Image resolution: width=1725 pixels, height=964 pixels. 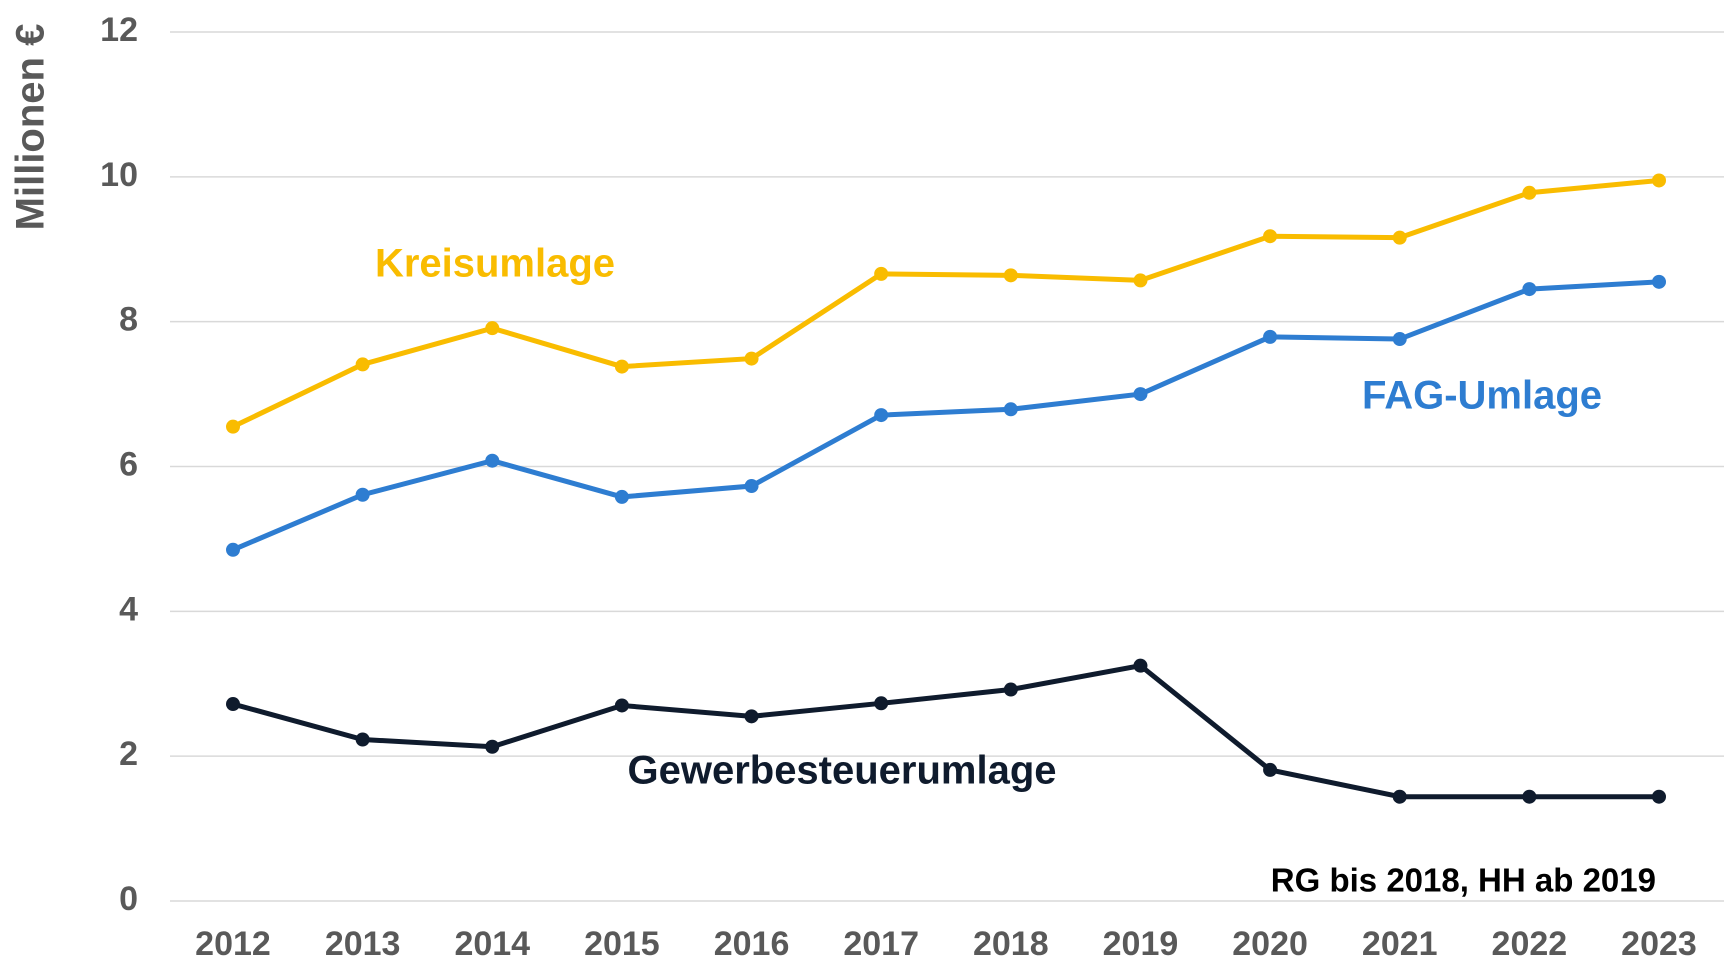 What do you see at coordinates (492, 944) in the screenshot?
I see `x-tick-label: 2014` at bounding box center [492, 944].